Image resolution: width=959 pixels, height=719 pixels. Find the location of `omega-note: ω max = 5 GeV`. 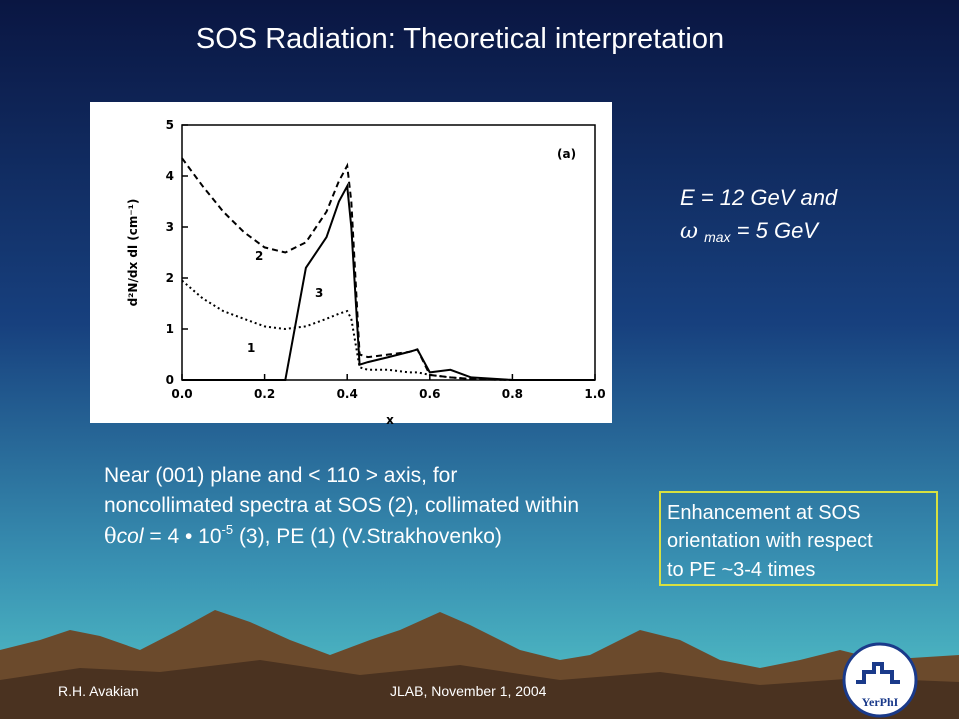

omega-note: ω max = 5 GeV is located at coordinates (750, 232).